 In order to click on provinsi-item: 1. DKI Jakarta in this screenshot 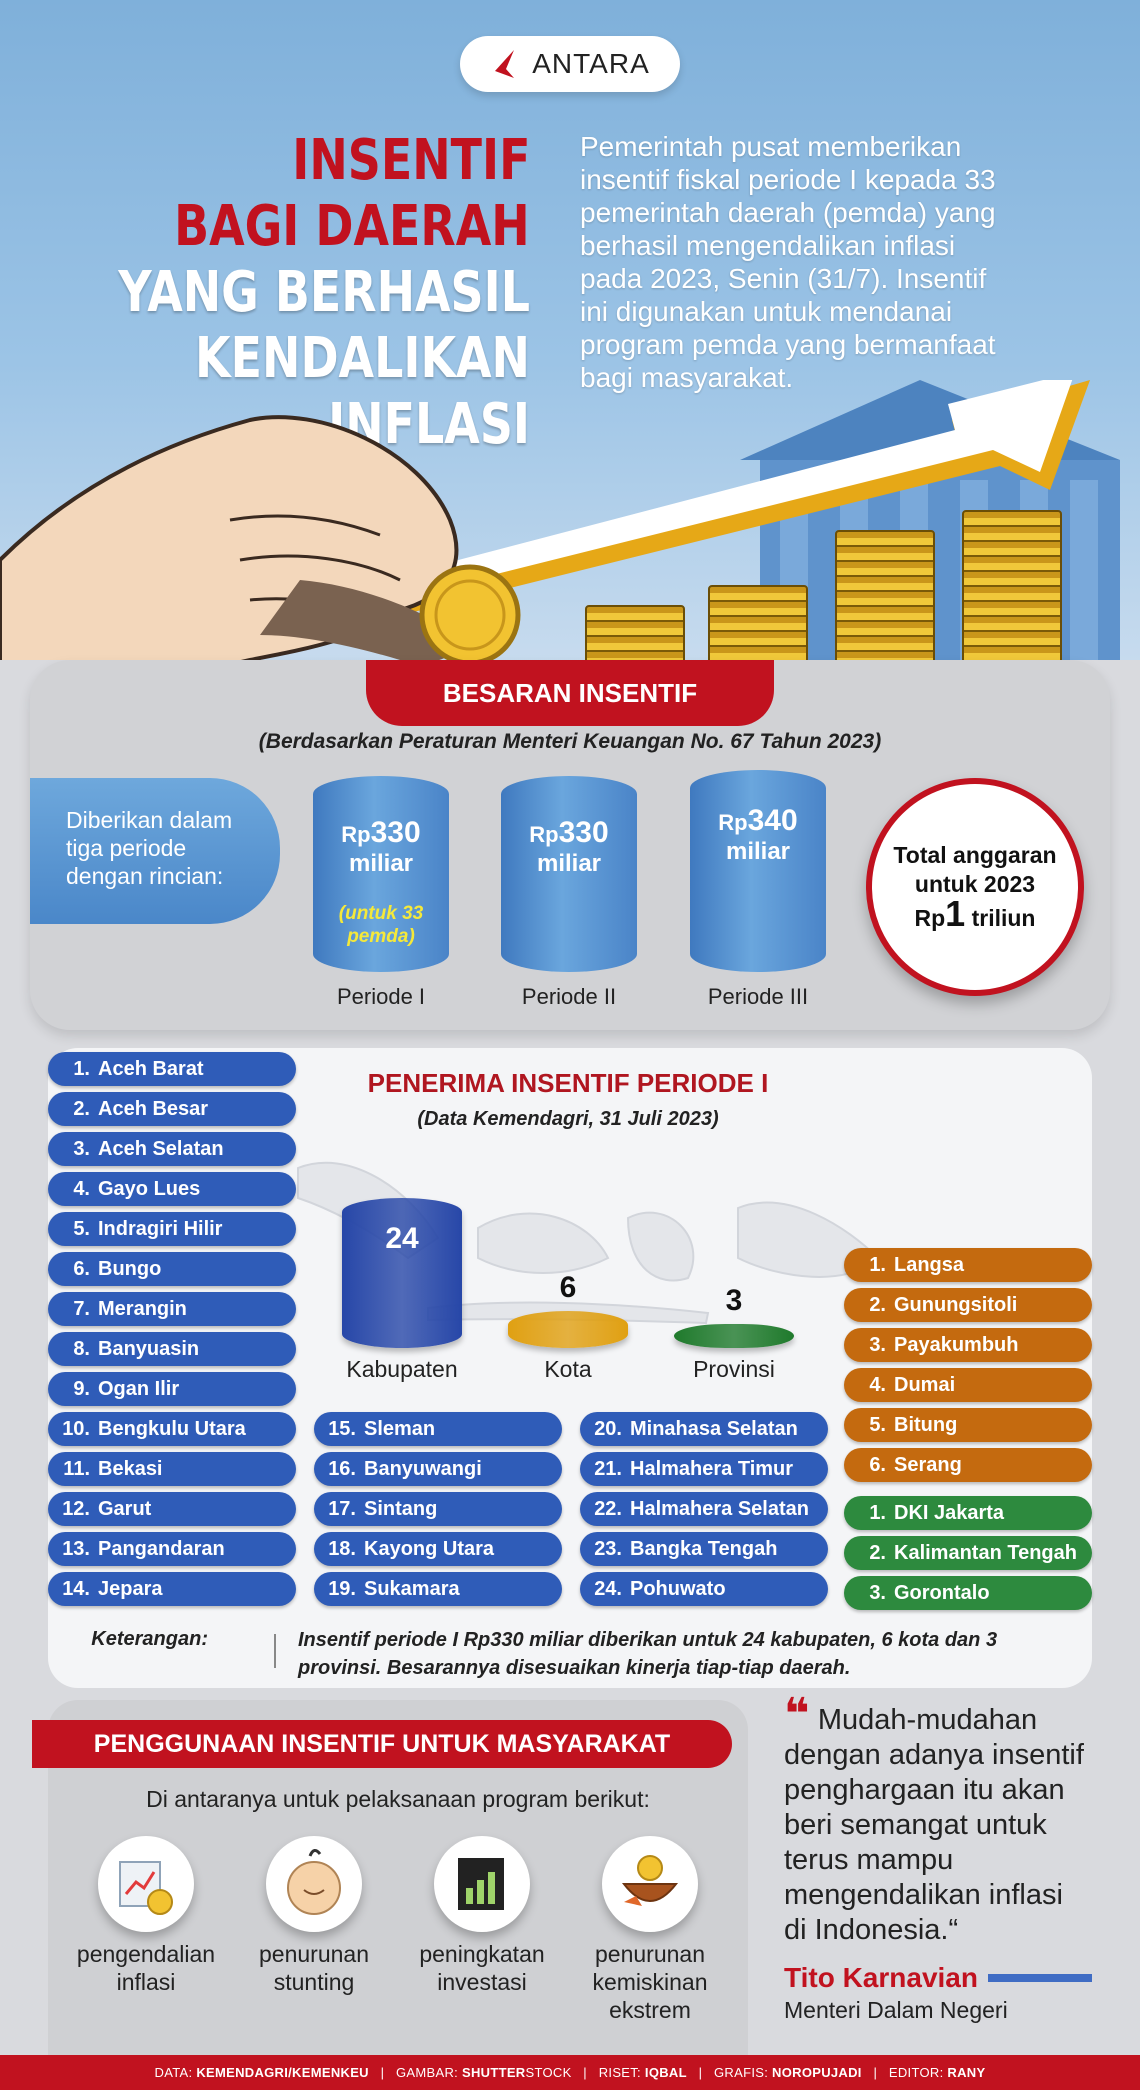, I will do `click(968, 1513)`.